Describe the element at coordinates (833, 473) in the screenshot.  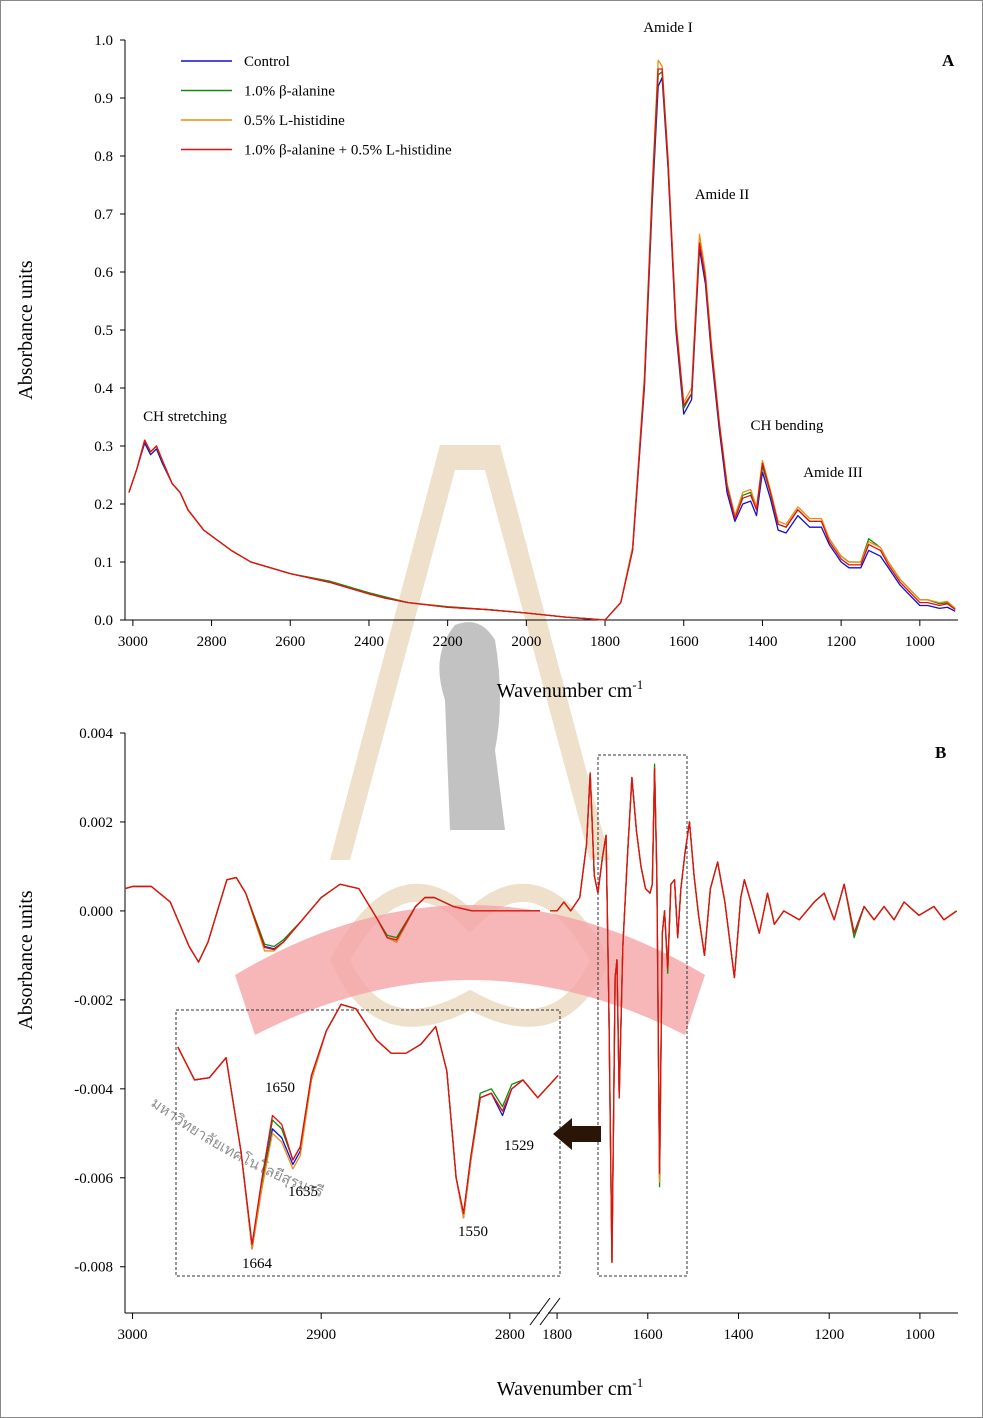
I see `annotation: Amide III` at that location.